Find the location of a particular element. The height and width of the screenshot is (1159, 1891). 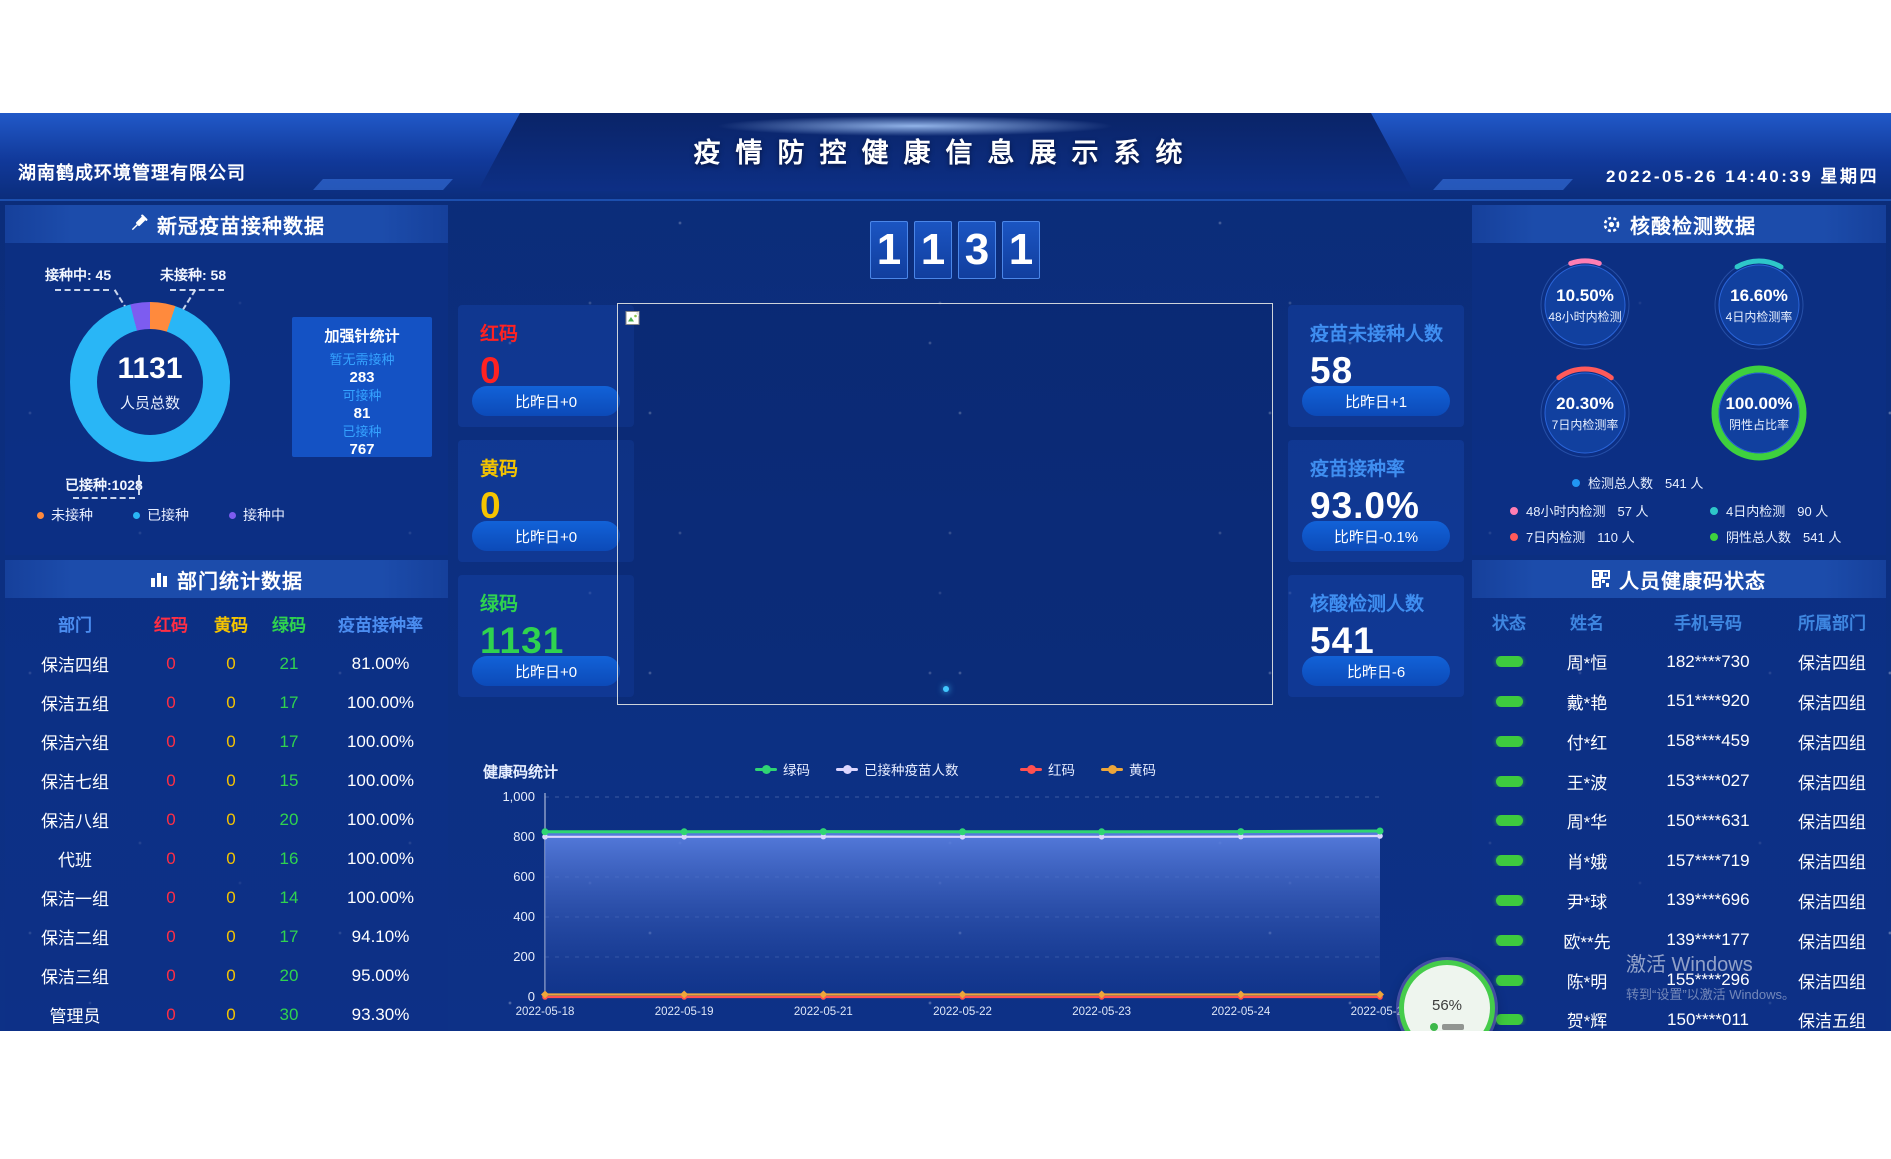

header-accent-left is located at coordinates (383, 184).